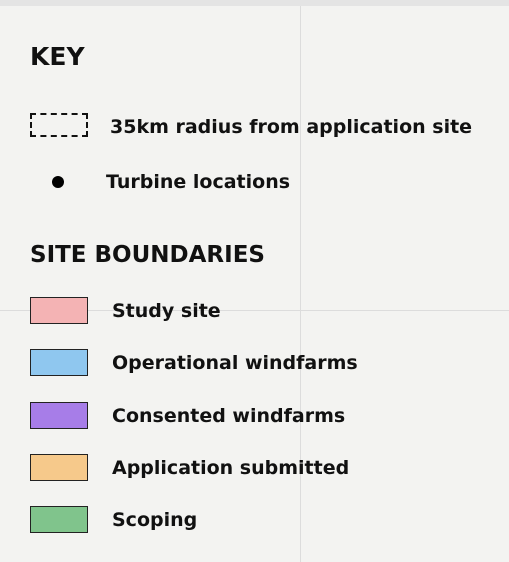 This screenshot has width=509, height=562. Describe the element at coordinates (58, 182) in the screenshot. I see `turbine-symbol` at that location.